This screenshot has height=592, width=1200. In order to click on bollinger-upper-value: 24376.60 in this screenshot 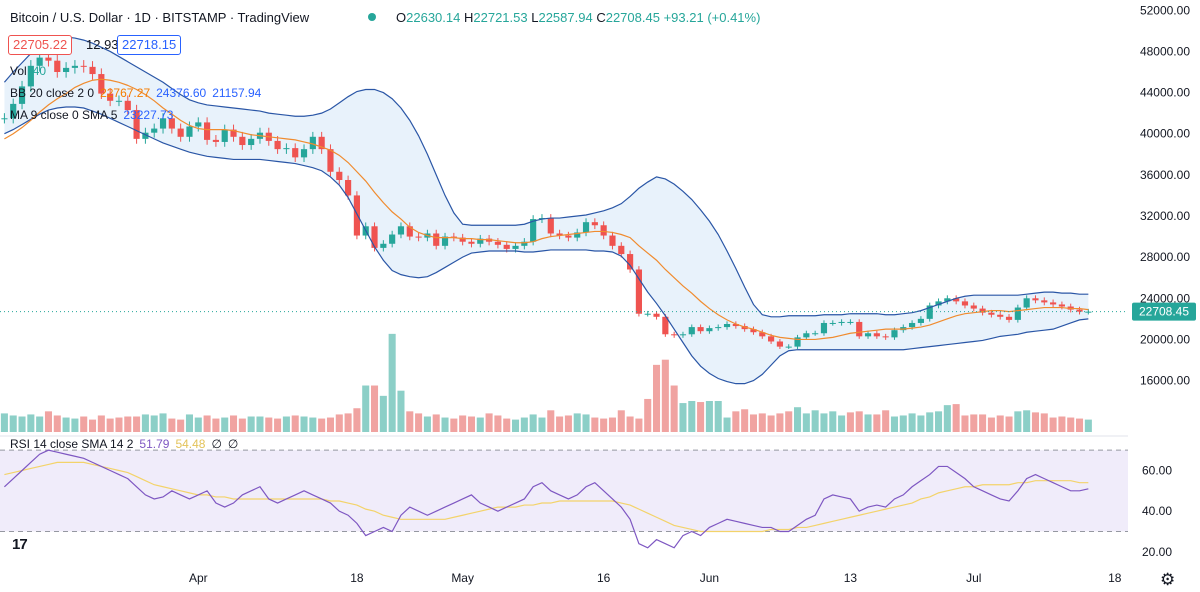, I will do `click(181, 93)`.